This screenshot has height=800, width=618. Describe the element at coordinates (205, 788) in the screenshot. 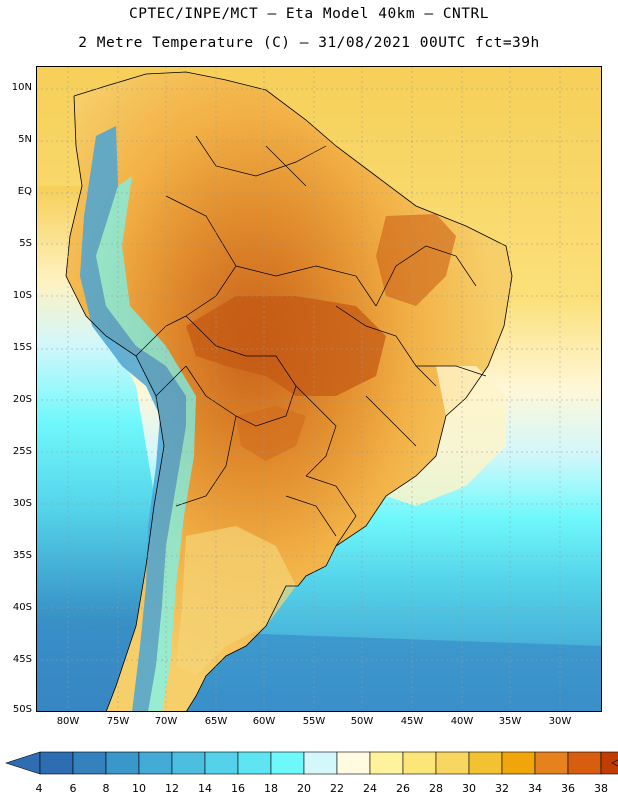

I see `colorbar-label-14: 14` at that location.